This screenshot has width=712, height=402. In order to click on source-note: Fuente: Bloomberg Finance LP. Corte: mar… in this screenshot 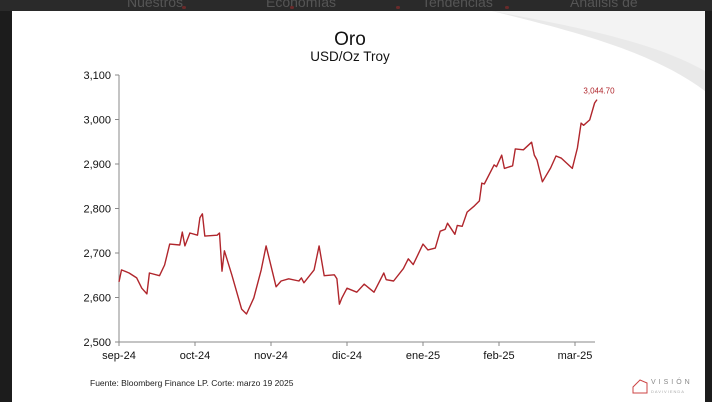, I will do `click(192, 383)`.